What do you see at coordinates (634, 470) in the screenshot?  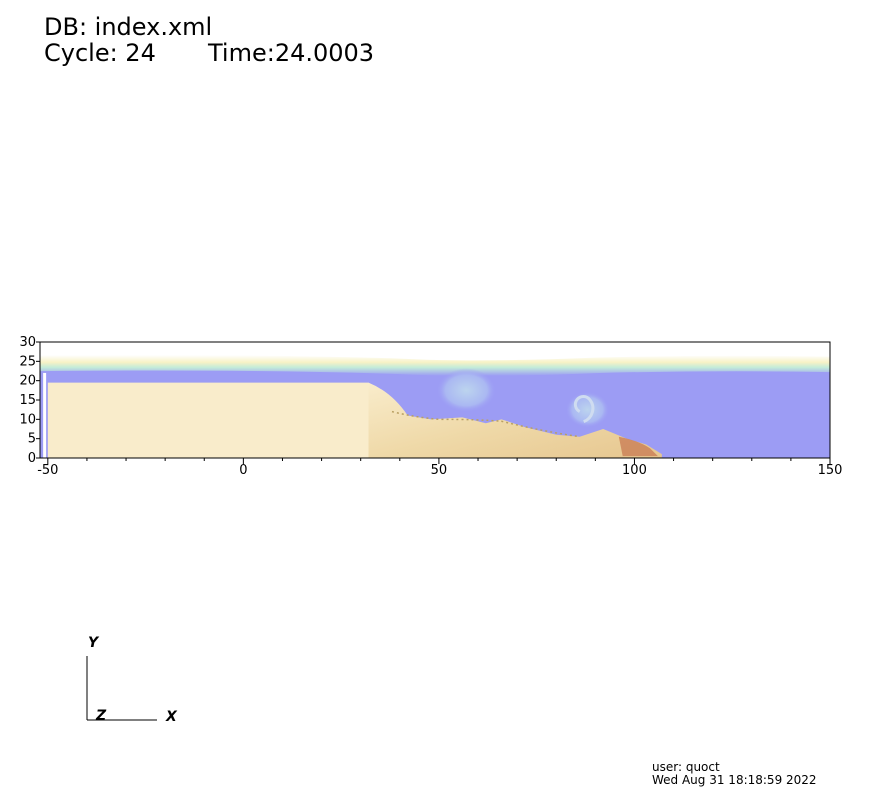 I see `x-tick-label: 100` at bounding box center [634, 470].